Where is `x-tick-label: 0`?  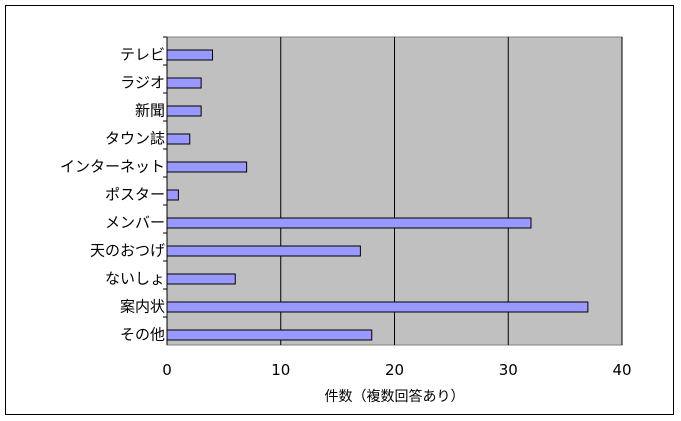 x-tick-label: 0 is located at coordinates (167, 370).